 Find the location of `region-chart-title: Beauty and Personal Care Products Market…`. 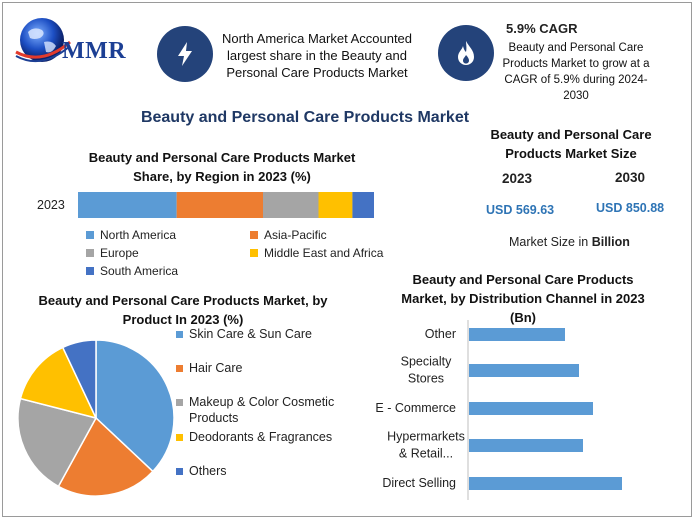

region-chart-title: Beauty and Personal Care Products Market… is located at coordinates (222, 167).